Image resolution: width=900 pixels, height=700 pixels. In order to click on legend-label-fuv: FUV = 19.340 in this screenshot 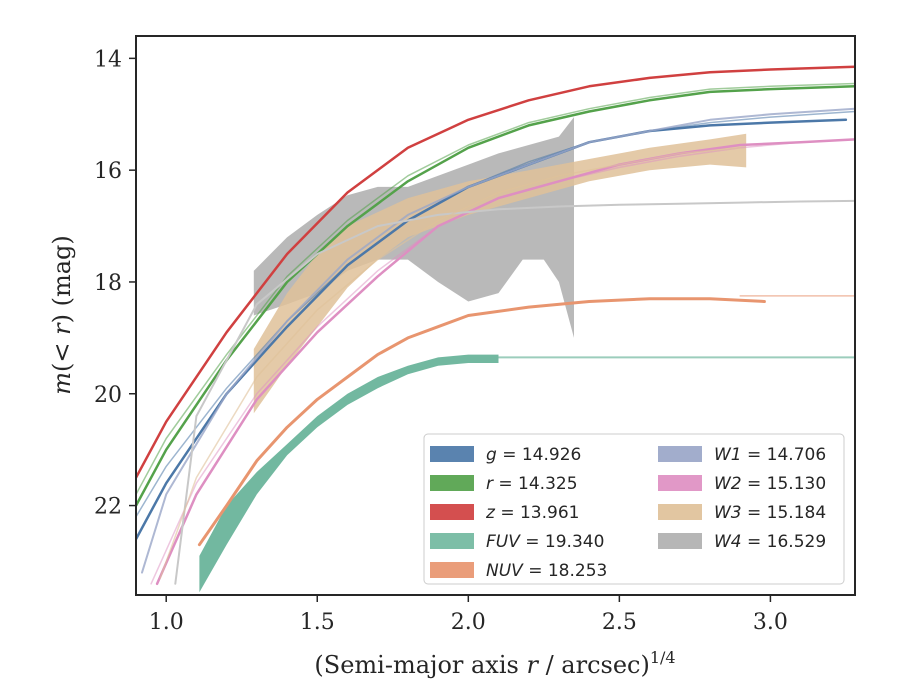, I will do `click(545, 542)`.